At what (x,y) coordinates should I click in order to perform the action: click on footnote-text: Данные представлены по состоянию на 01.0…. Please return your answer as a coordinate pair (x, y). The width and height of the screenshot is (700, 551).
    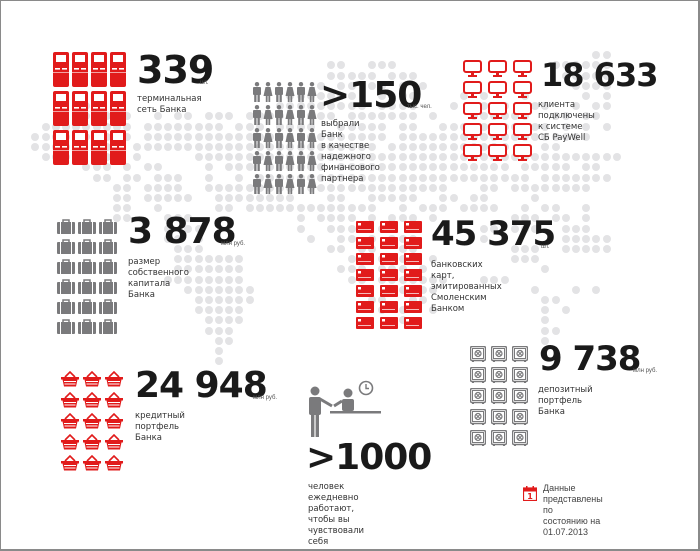
    Looking at the image, I should click on (573, 510).